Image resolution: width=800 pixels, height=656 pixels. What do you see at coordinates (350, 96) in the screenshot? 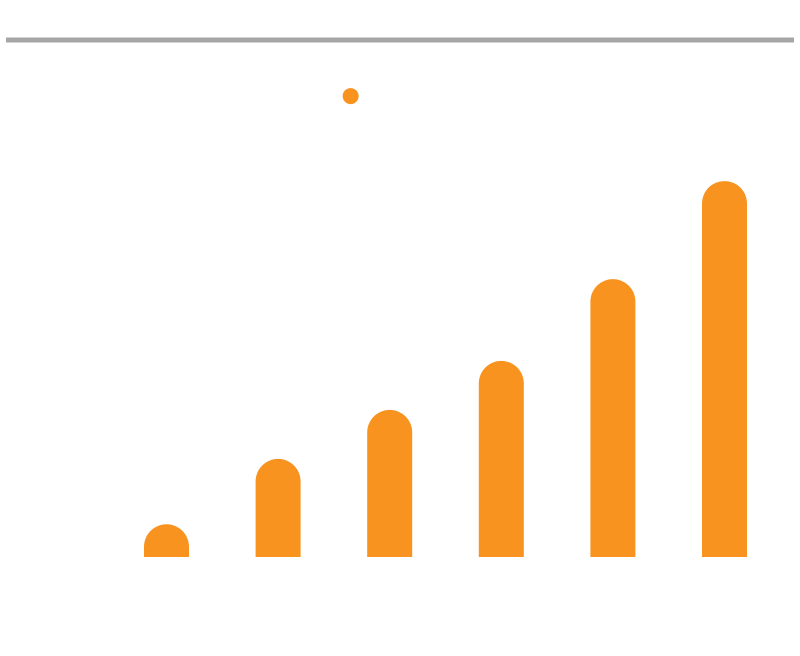
I see `legend-dot` at bounding box center [350, 96].